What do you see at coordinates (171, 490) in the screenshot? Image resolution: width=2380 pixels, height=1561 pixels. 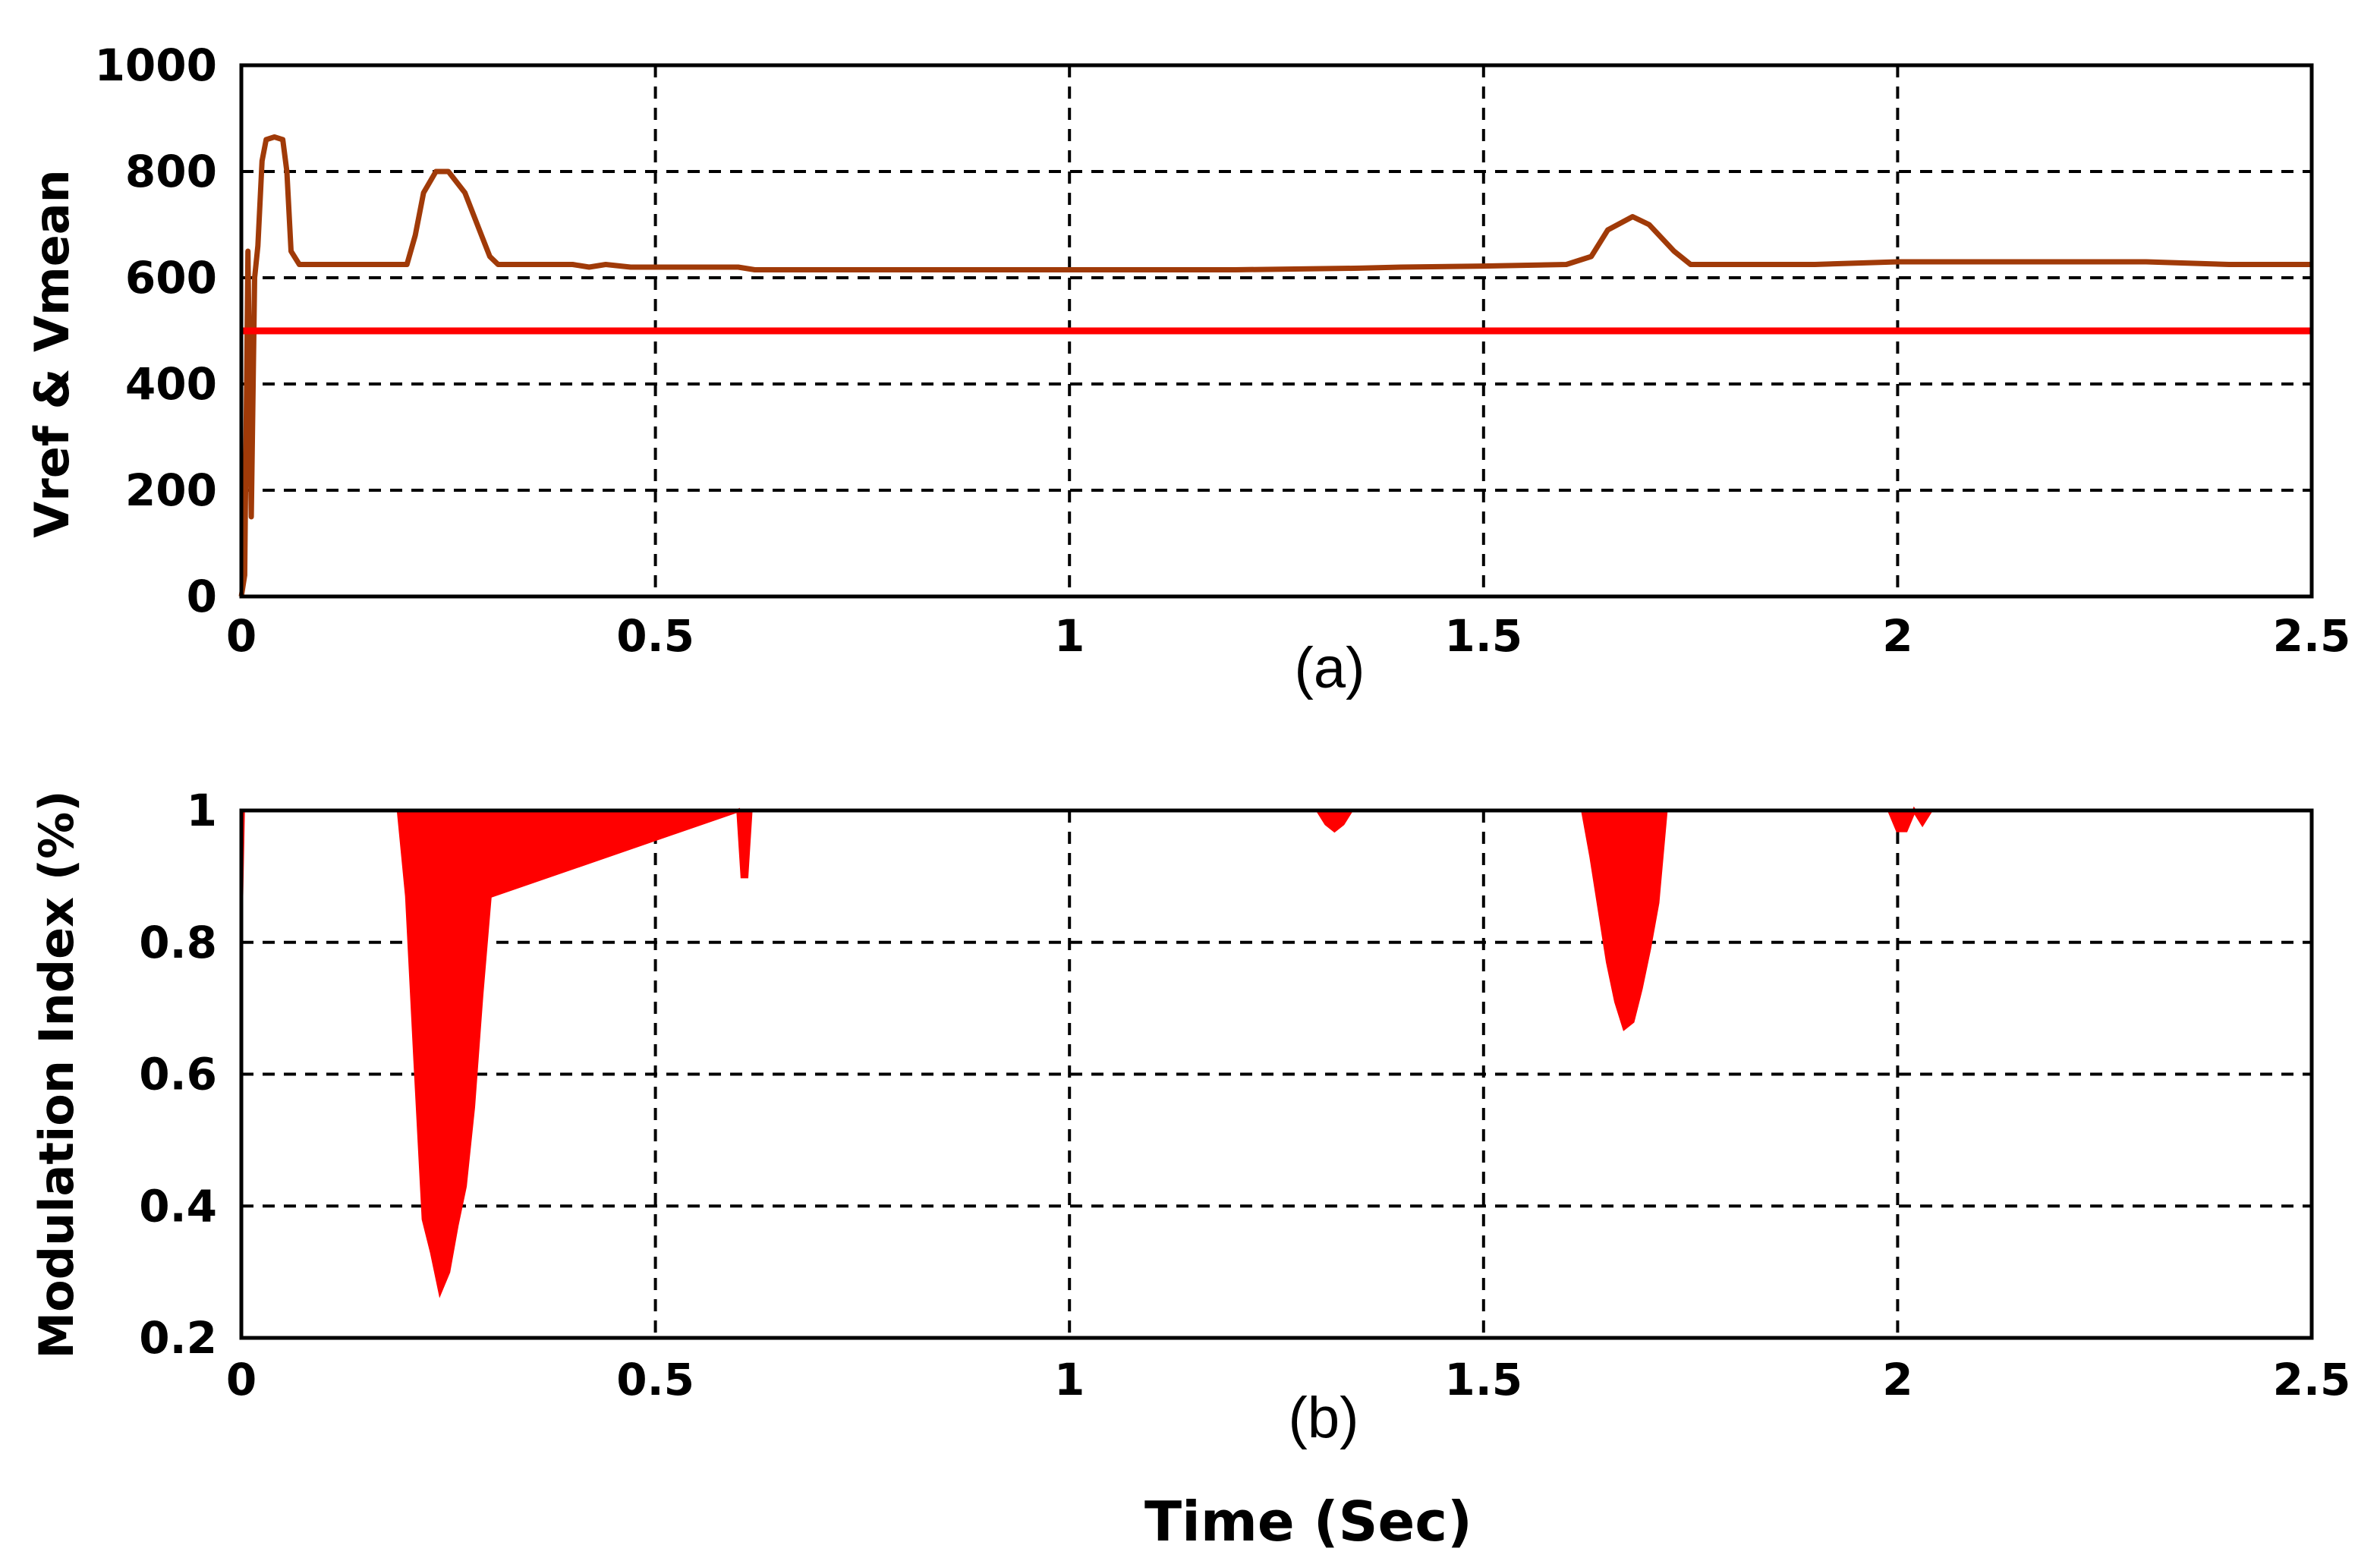 I see `panel-a-y-tick-1: 200` at bounding box center [171, 490].